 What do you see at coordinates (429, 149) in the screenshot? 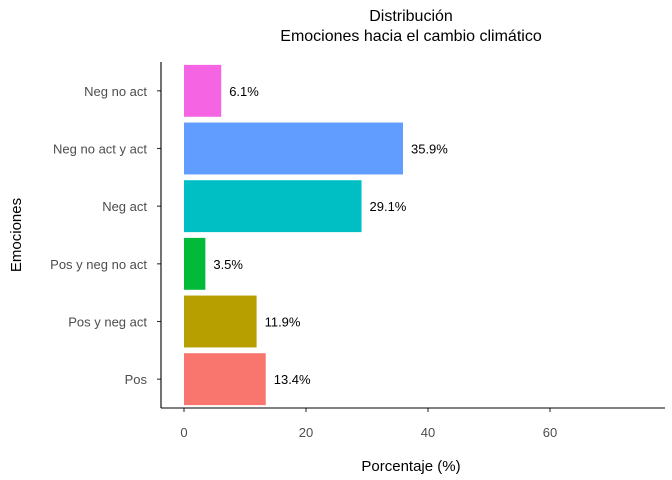
I see `data-label-neg-no-act-y-act: 35.9%` at bounding box center [429, 149].